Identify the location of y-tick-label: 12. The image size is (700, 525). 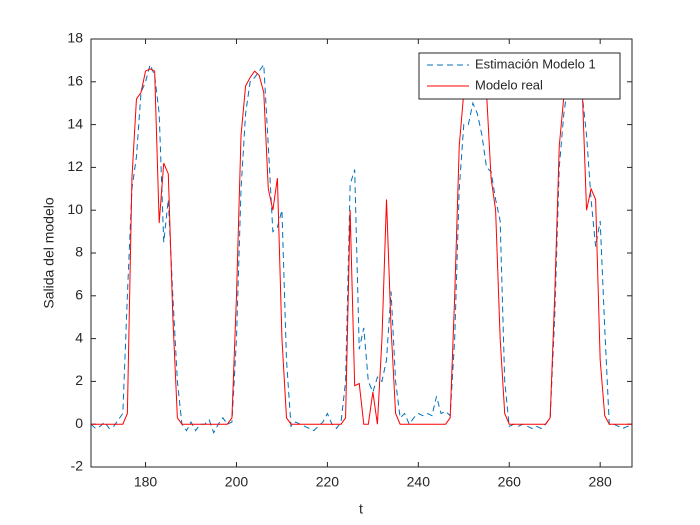
(75, 166).